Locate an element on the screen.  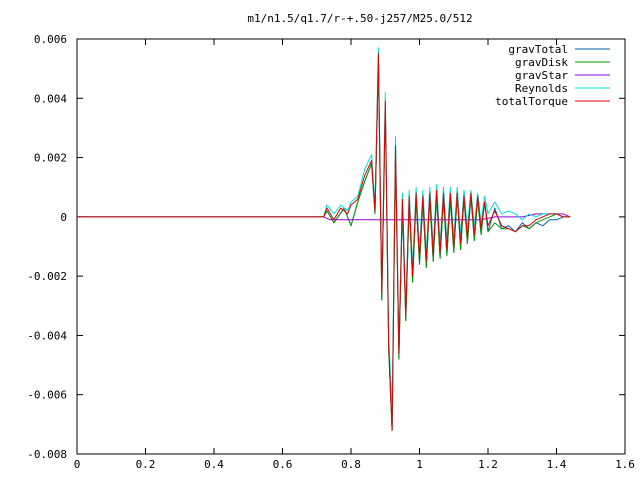
y-tick-label: -0.008 is located at coordinates (47, 454).